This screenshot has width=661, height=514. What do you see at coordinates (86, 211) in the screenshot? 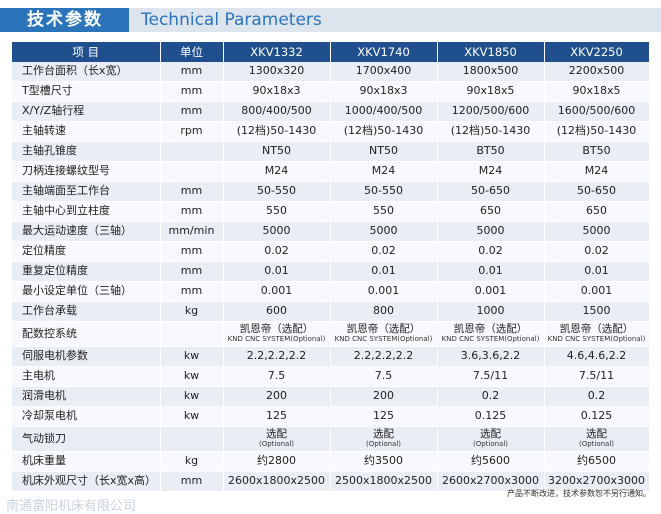
I see `parameter-label: 主轴中心到立柱度` at bounding box center [86, 211].